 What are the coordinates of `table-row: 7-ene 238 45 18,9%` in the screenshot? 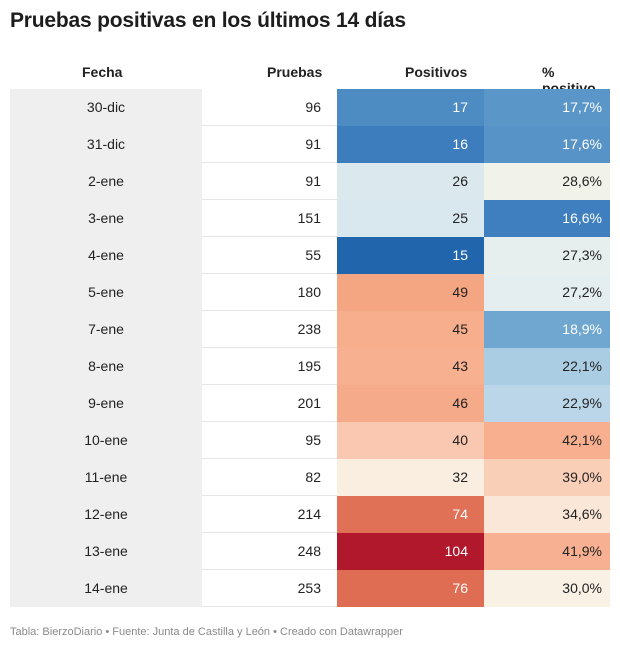 It's located at (310, 329).